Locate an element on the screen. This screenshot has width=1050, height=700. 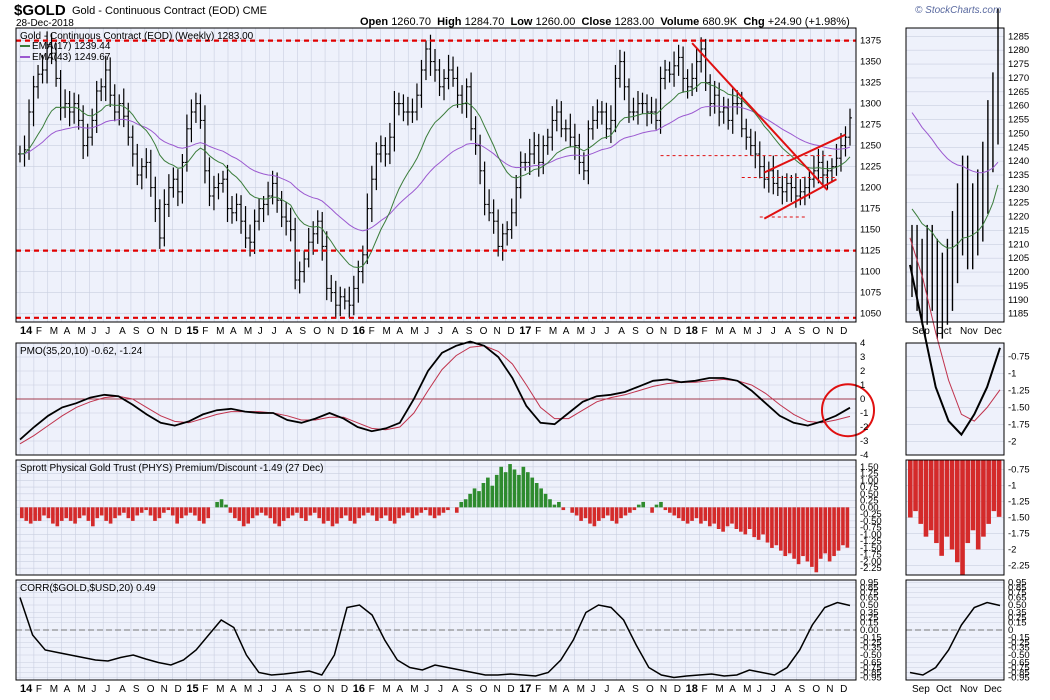
detail-corr-tick-label: -0.50 is located at coordinates (1019, 655).